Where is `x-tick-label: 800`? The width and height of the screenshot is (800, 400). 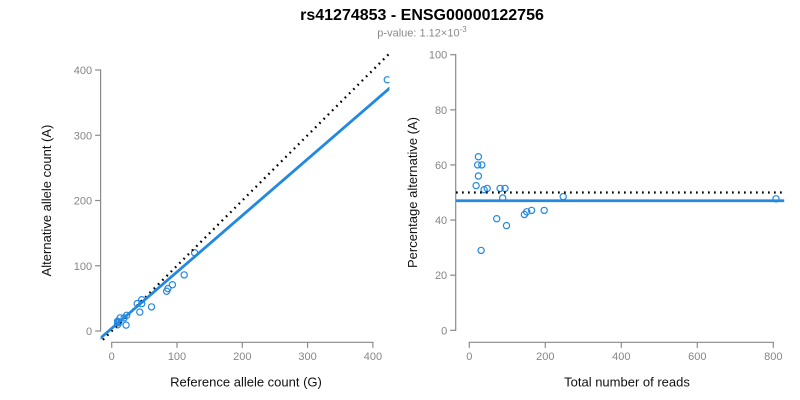
x-tick-label: 800 is located at coordinates (773, 357).